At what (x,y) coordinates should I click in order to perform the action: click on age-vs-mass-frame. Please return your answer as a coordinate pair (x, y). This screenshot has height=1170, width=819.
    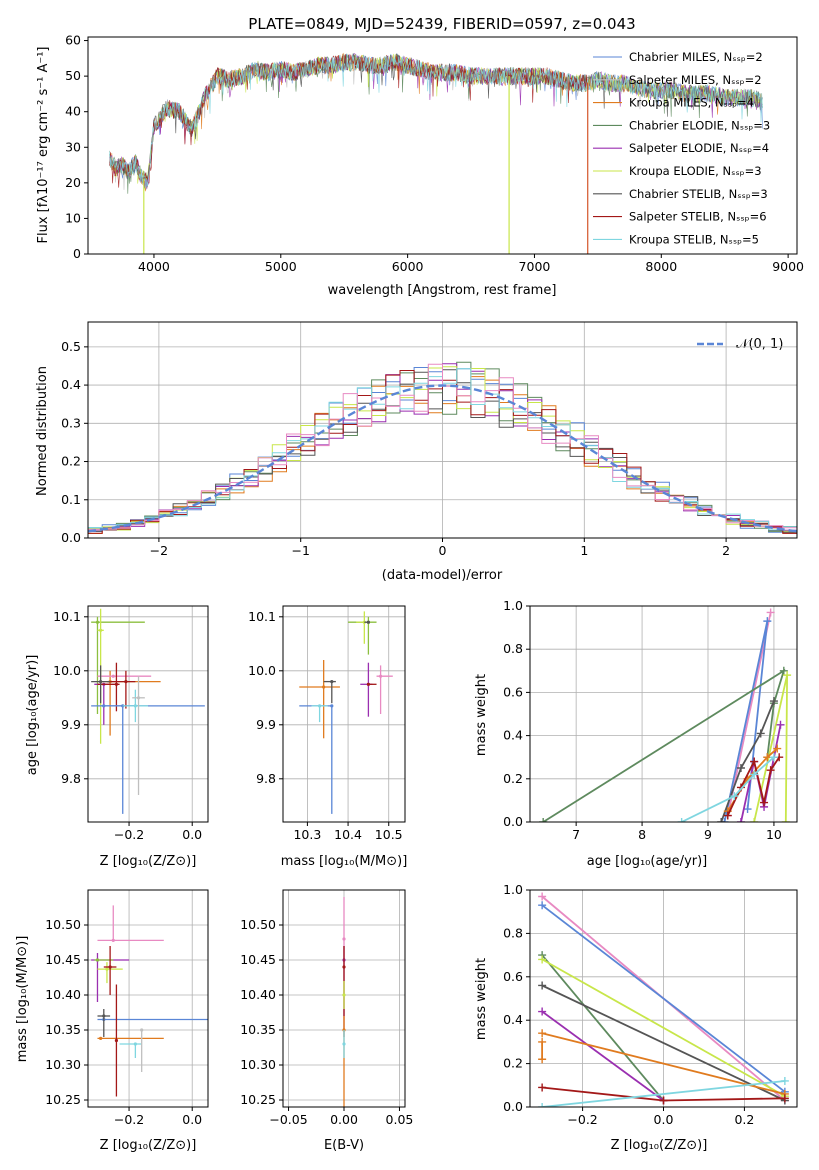
    Looking at the image, I should click on (344, 714).